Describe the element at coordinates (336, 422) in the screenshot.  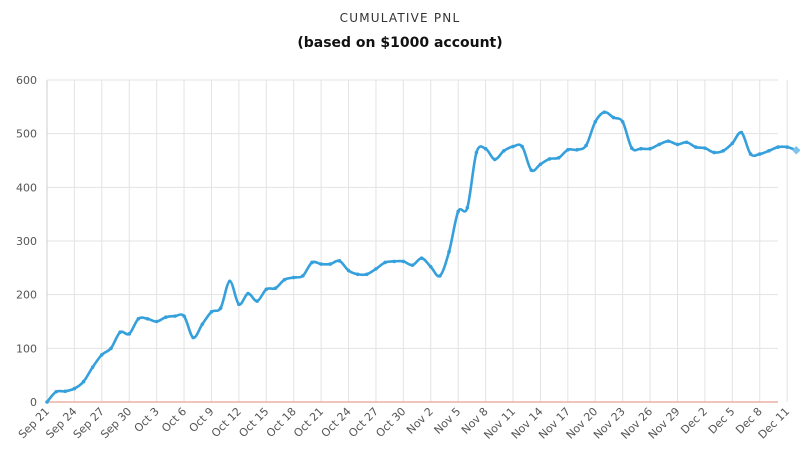
I see `x-tick-label: Oct 24` at that location.